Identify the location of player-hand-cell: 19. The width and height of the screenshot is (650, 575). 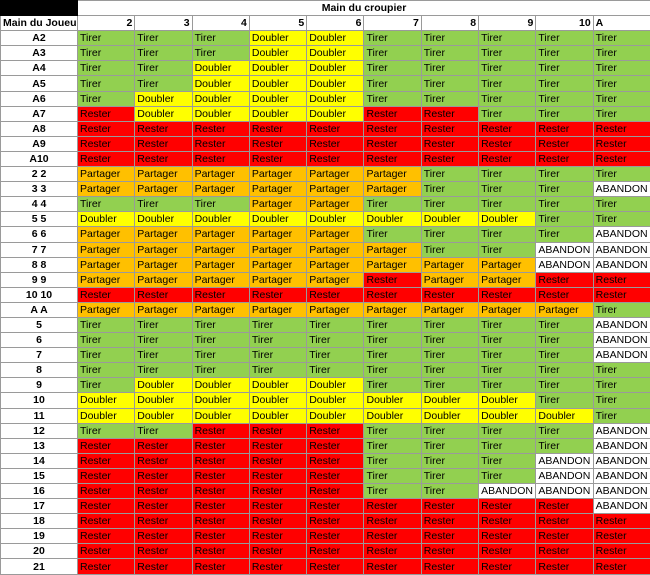
(39, 536).